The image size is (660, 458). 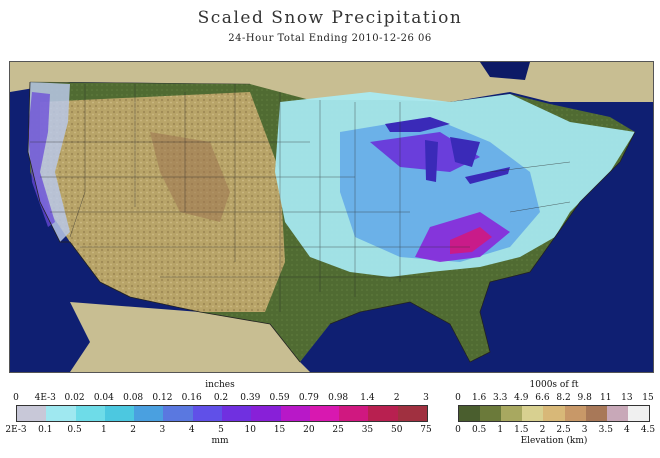 What do you see at coordinates (191, 430) in the screenshot?
I see `precip-bottom-tick: 4` at bounding box center [191, 430].